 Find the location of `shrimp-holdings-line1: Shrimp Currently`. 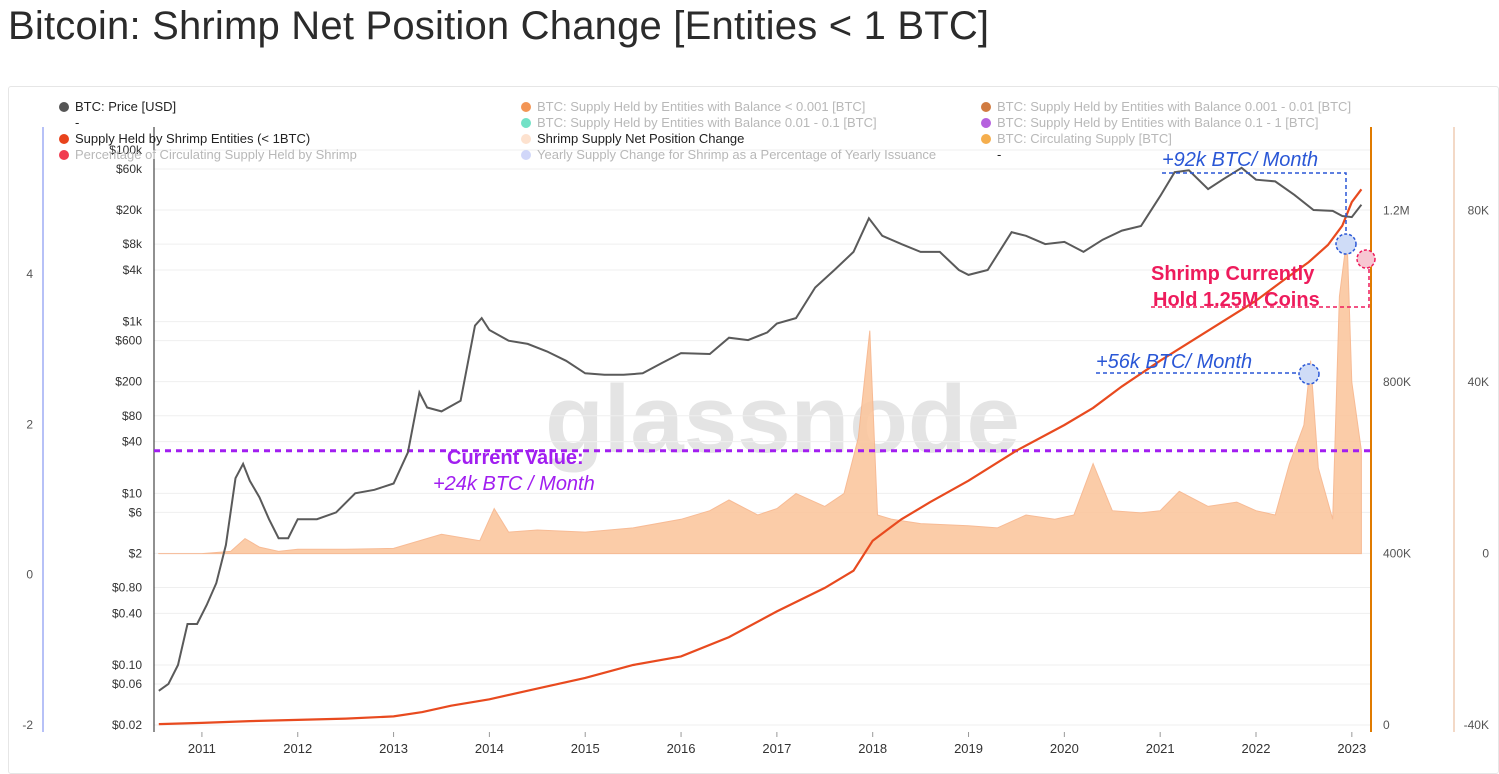

shrimp-holdings-line1: Shrimp Currently is located at coordinates (1233, 274).